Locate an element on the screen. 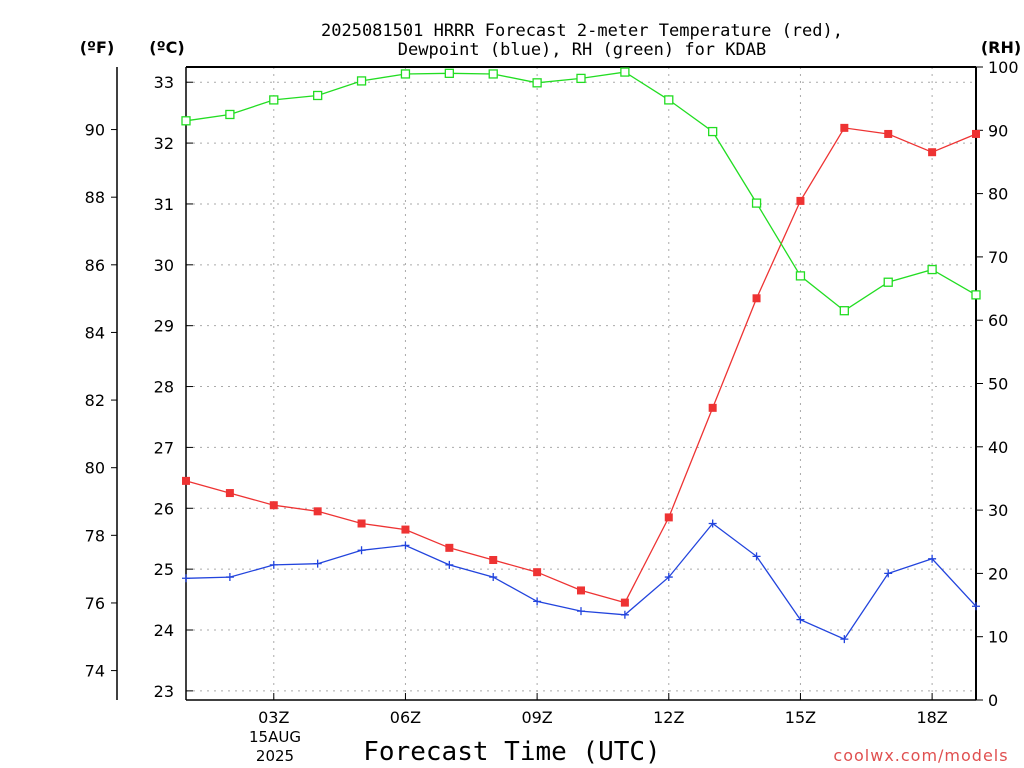 This screenshot has width=1024, height=768. fahrenheit-axis-label: (ºF) is located at coordinates (97, 47).